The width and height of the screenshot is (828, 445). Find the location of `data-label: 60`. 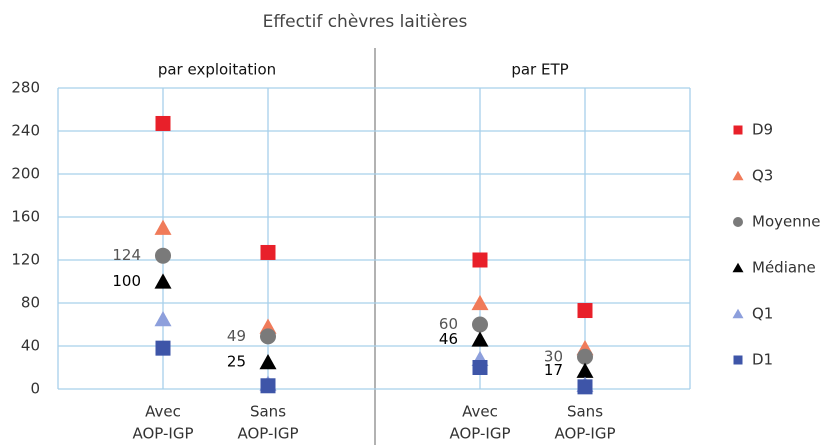

data-label: 60 is located at coordinates (448, 324).